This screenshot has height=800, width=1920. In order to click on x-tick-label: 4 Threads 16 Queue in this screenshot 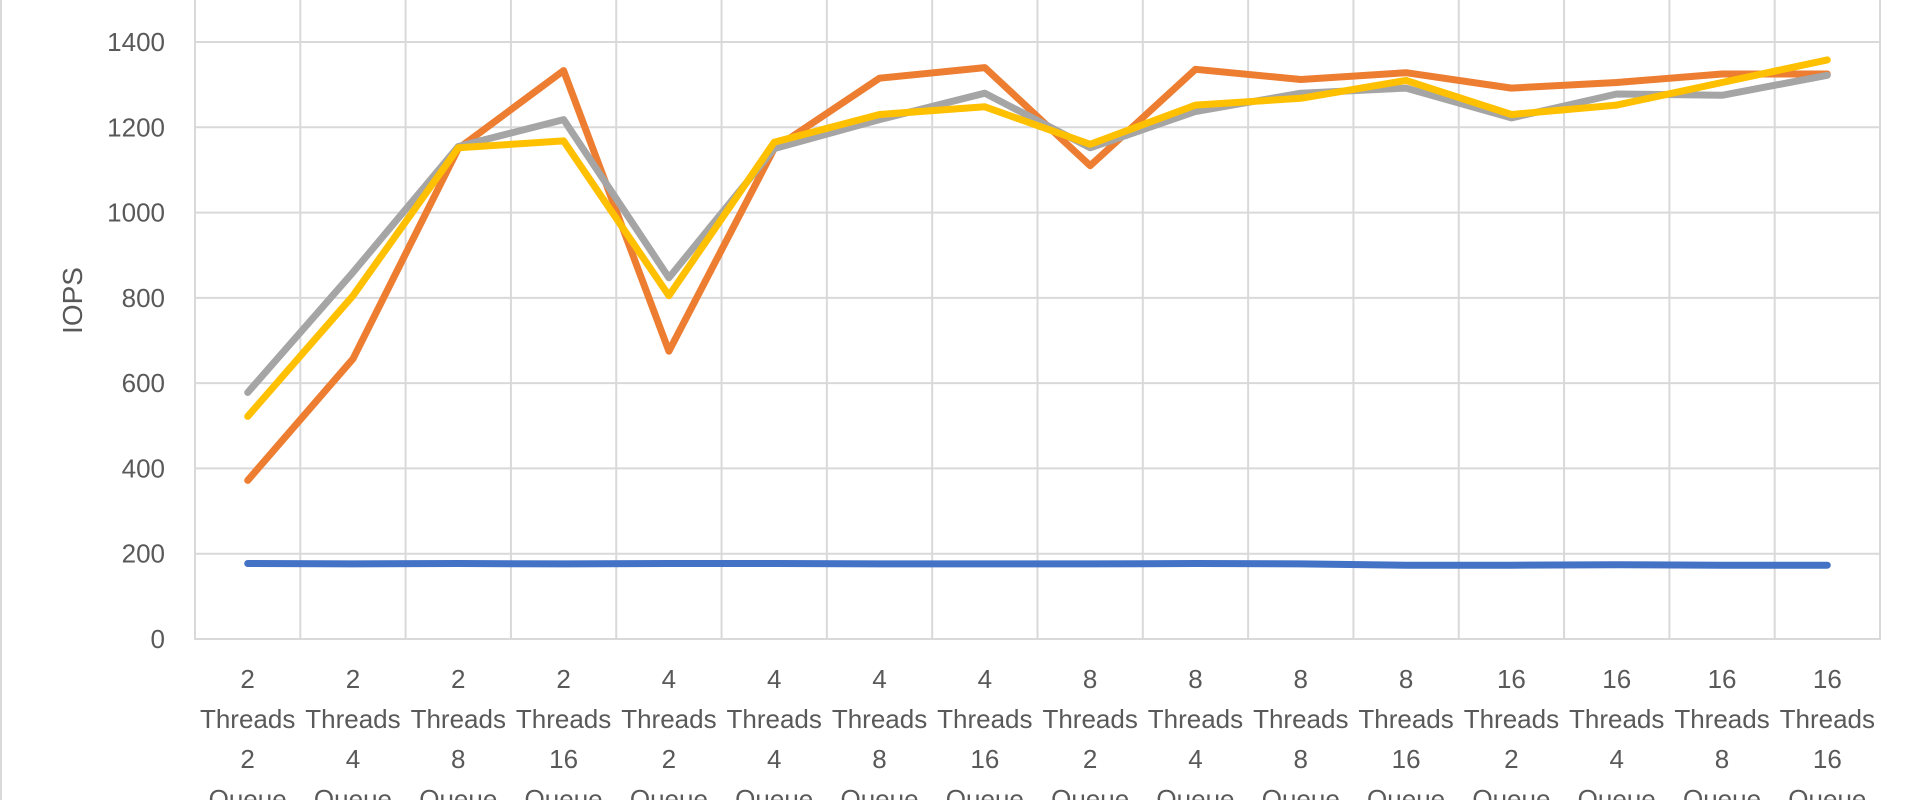, I will do `click(984, 732)`.